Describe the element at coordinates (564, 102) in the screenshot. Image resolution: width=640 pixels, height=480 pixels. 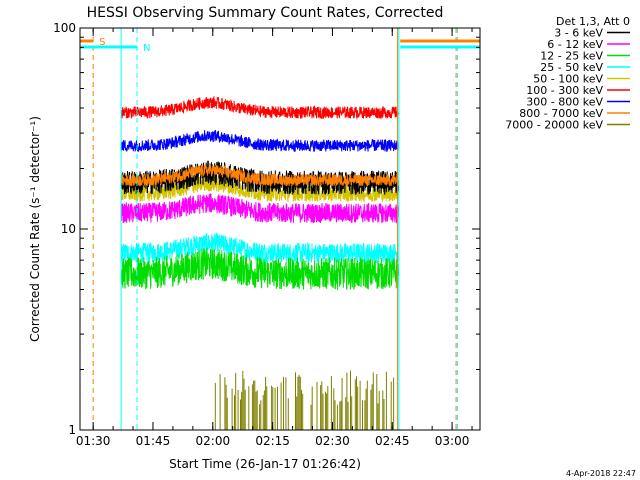
I see `legend-label-300-800-kev: 300 - 800 keV` at that location.